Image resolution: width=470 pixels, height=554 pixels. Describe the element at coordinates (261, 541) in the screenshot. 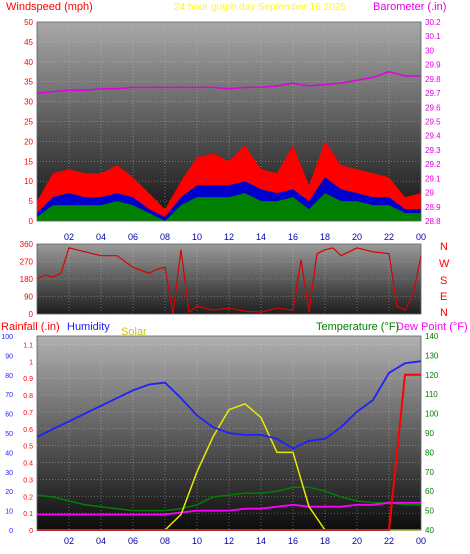

I see `climate-x-tick-label: 14` at that location.